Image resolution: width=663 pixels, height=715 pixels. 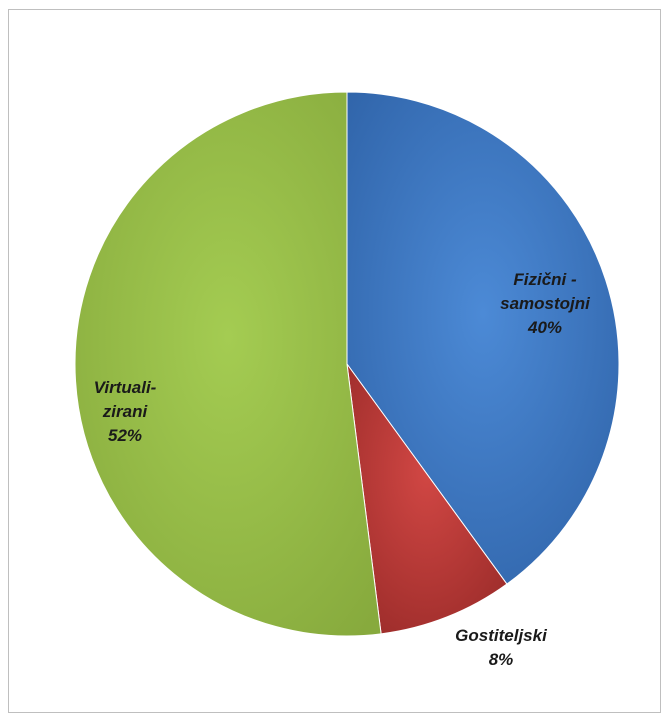 I want to click on data-label-2: Virtuali-zirani 52%, so click(x=125, y=411).